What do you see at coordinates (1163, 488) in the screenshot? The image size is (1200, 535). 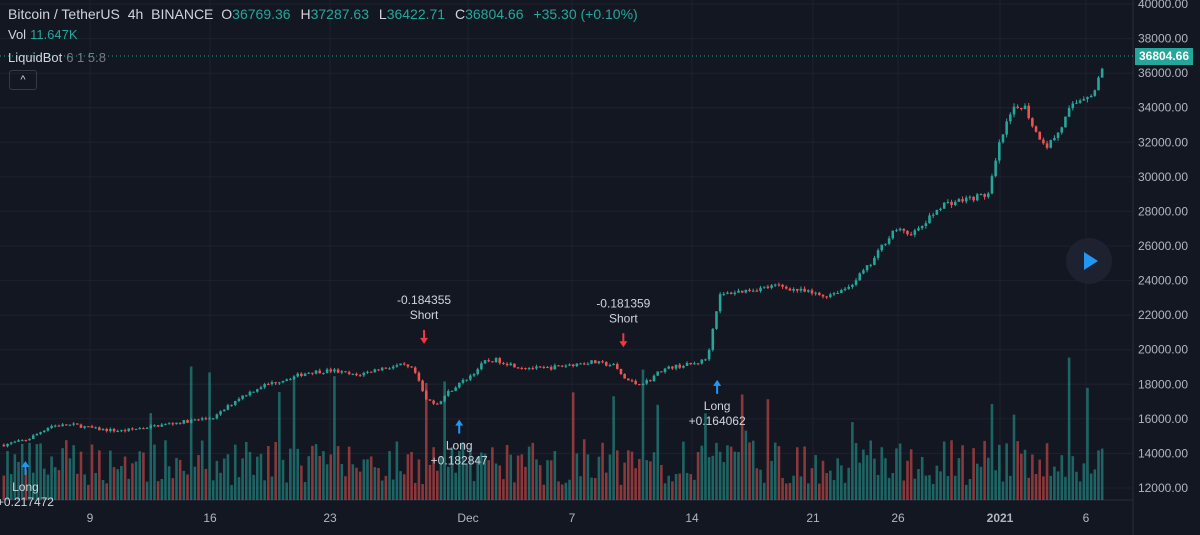 I see `y-tick-label: 12000.00` at bounding box center [1163, 488].